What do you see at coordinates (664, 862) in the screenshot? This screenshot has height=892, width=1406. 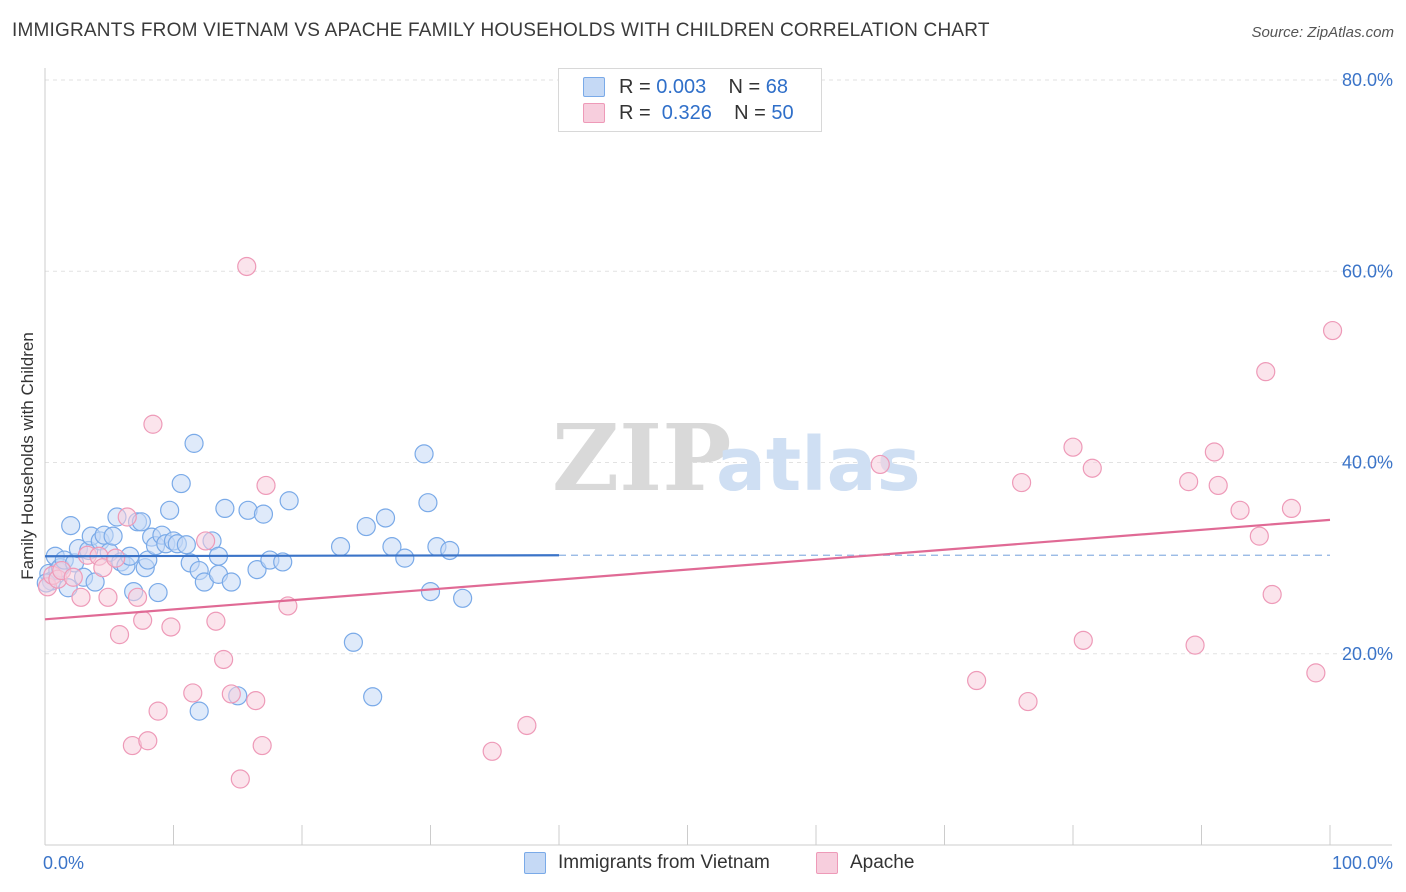 I see `legend-label-vietnam: Immigrants from Vietnam` at bounding box center [664, 862].